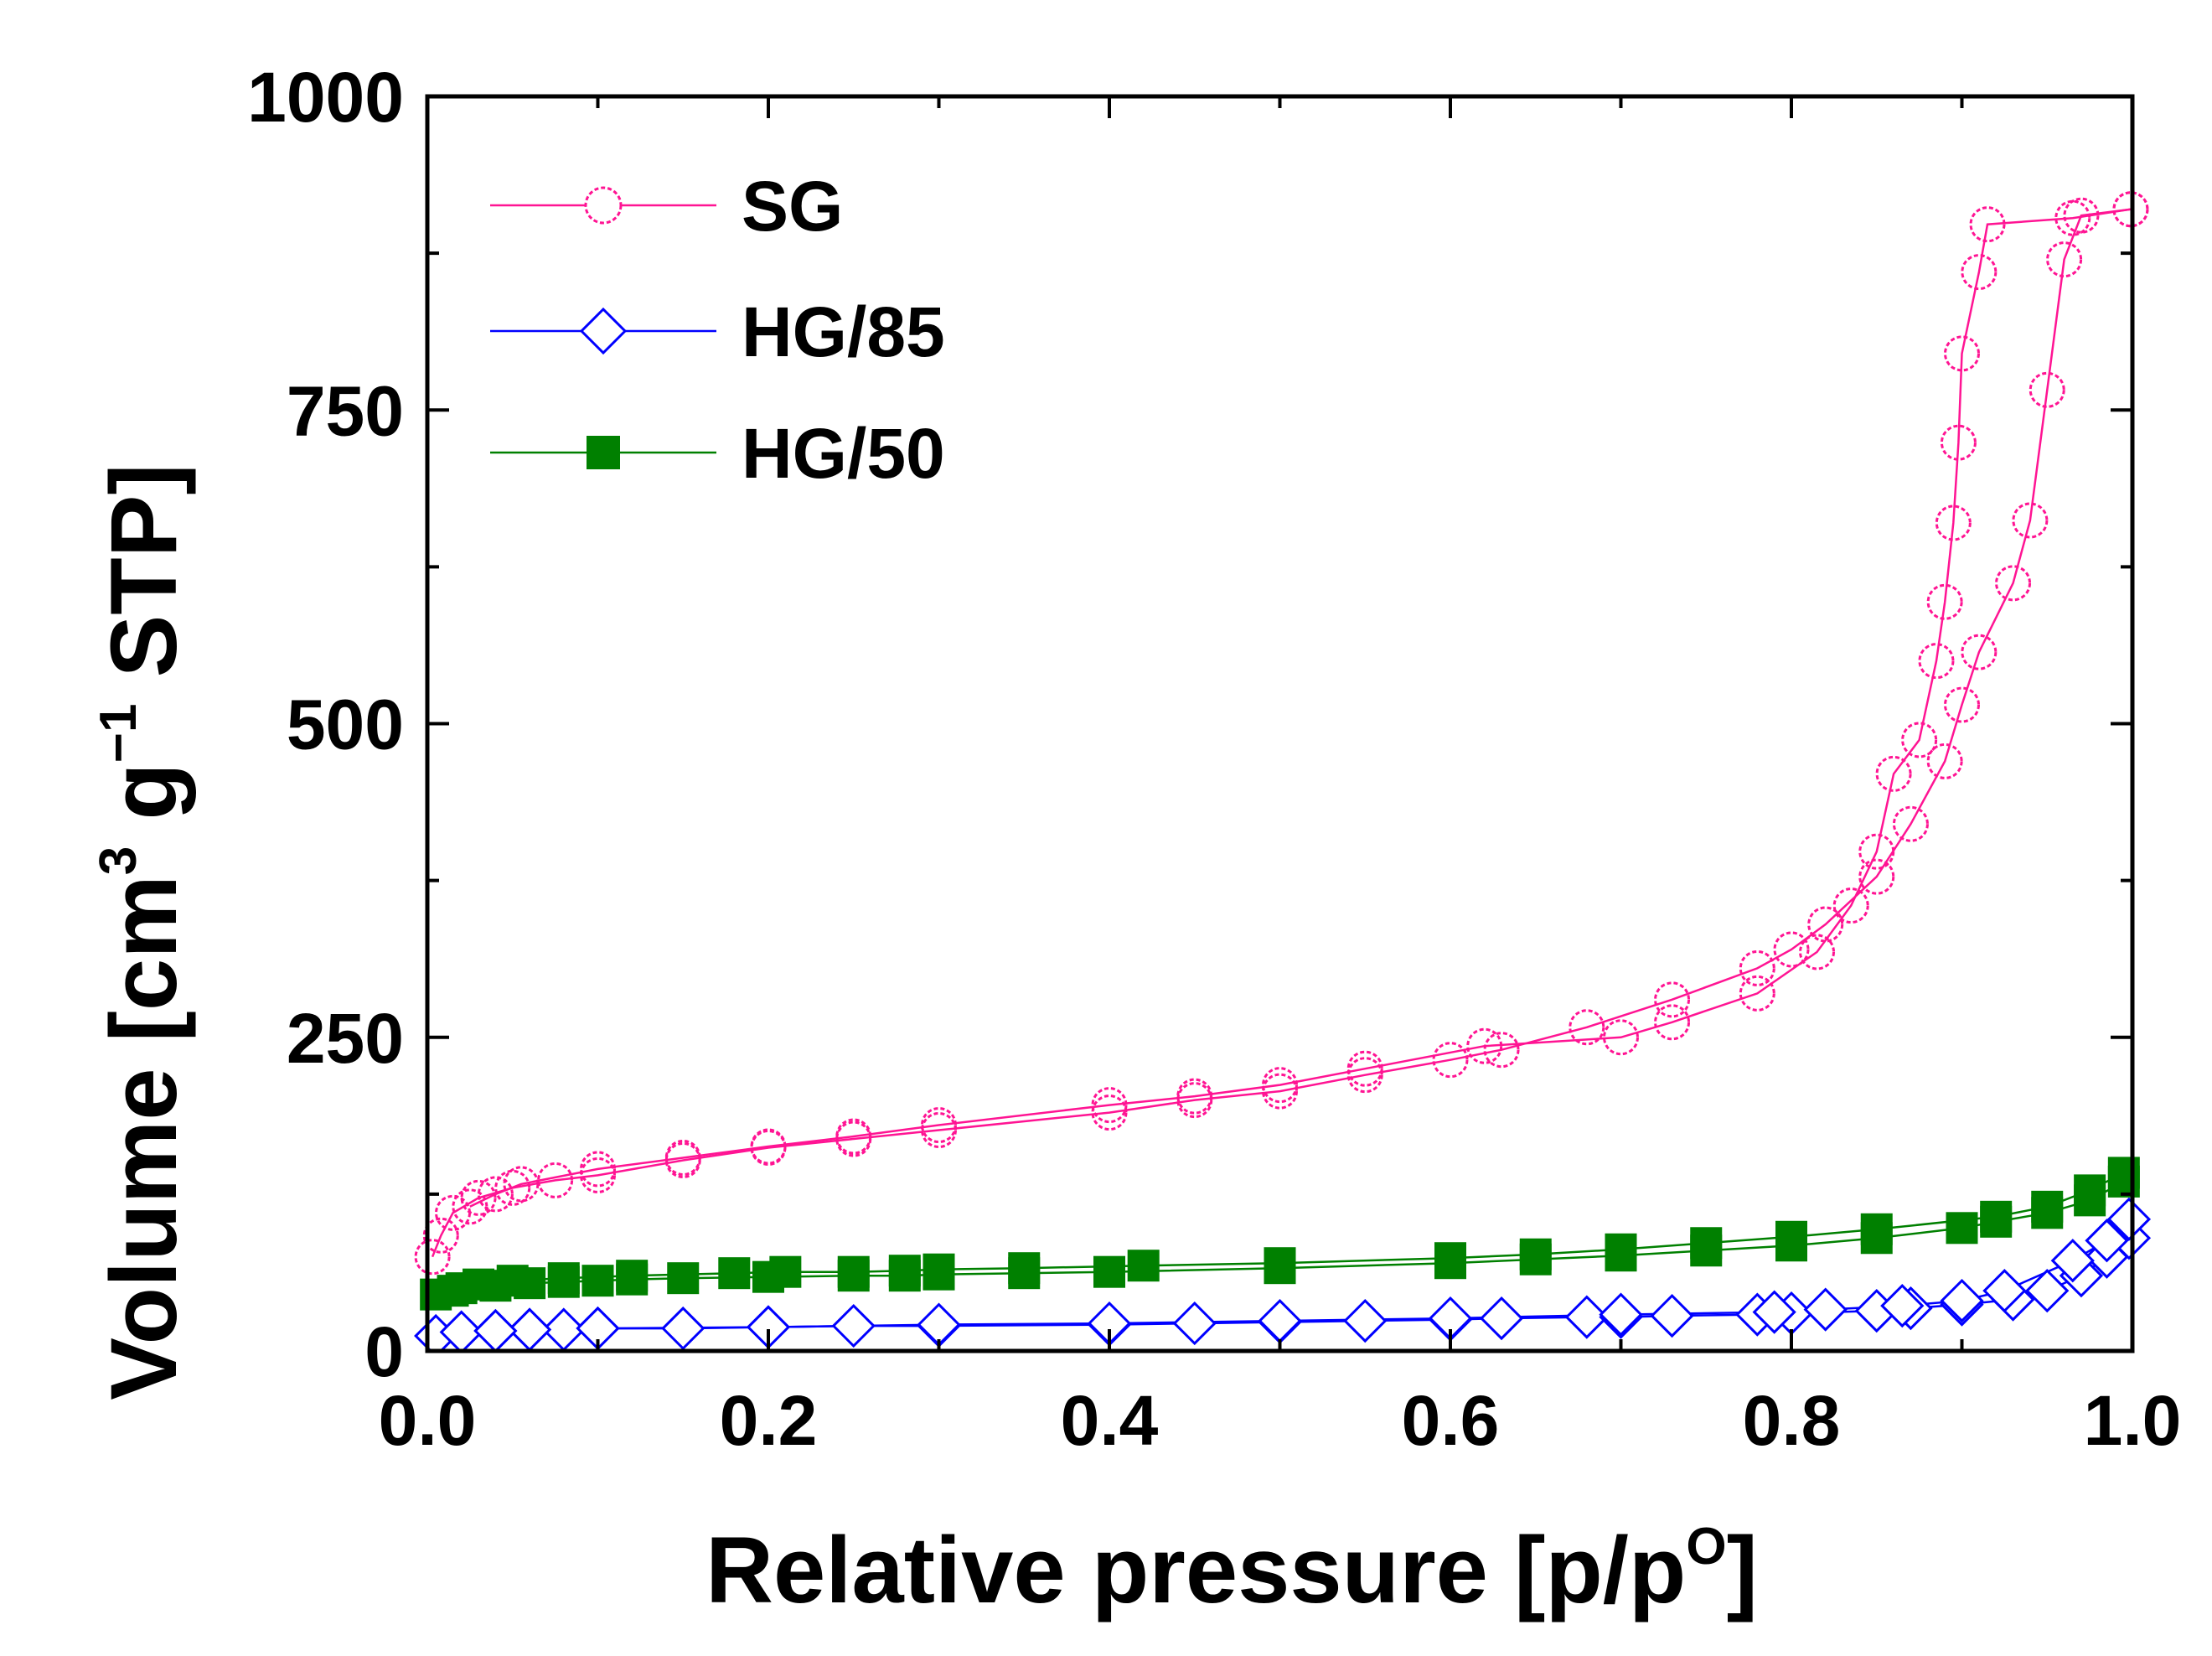 This screenshot has height=1656, width=2212. What do you see at coordinates (118, 860) in the screenshot?
I see `y-axis-title-sup1: 3` at bounding box center [118, 860].